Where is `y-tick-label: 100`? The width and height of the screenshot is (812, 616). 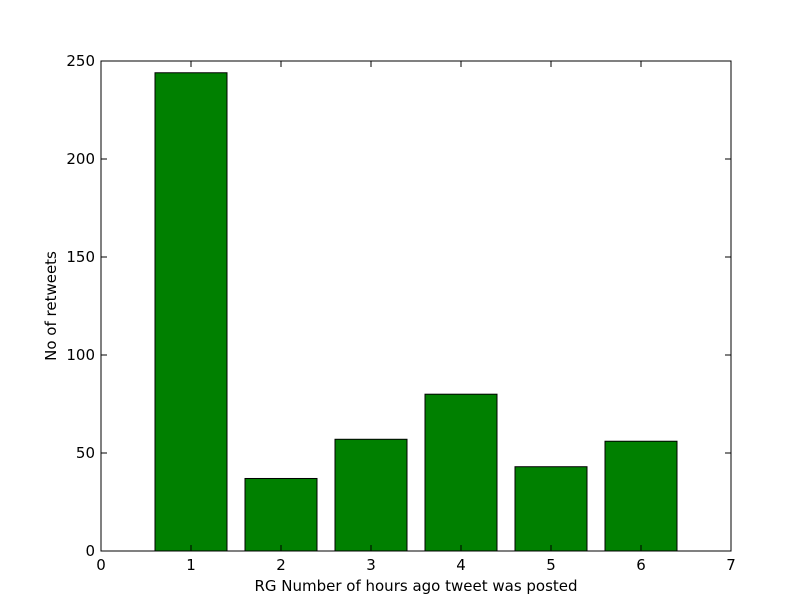 y-tick-label: 100 is located at coordinates (80, 355).